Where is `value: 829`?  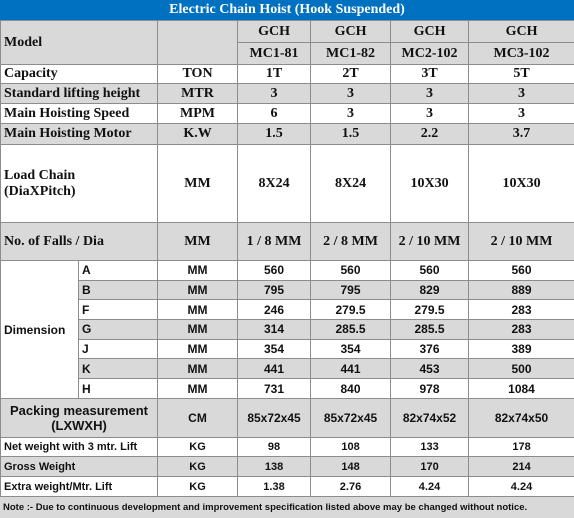
value: 829 is located at coordinates (430, 290).